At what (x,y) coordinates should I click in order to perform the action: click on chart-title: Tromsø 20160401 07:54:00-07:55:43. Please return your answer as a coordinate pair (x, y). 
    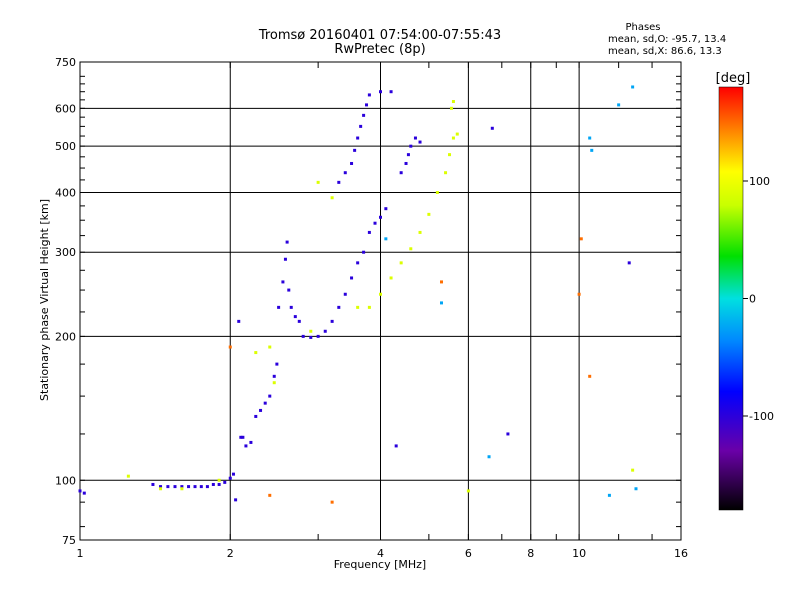
    Looking at the image, I should click on (379, 35).